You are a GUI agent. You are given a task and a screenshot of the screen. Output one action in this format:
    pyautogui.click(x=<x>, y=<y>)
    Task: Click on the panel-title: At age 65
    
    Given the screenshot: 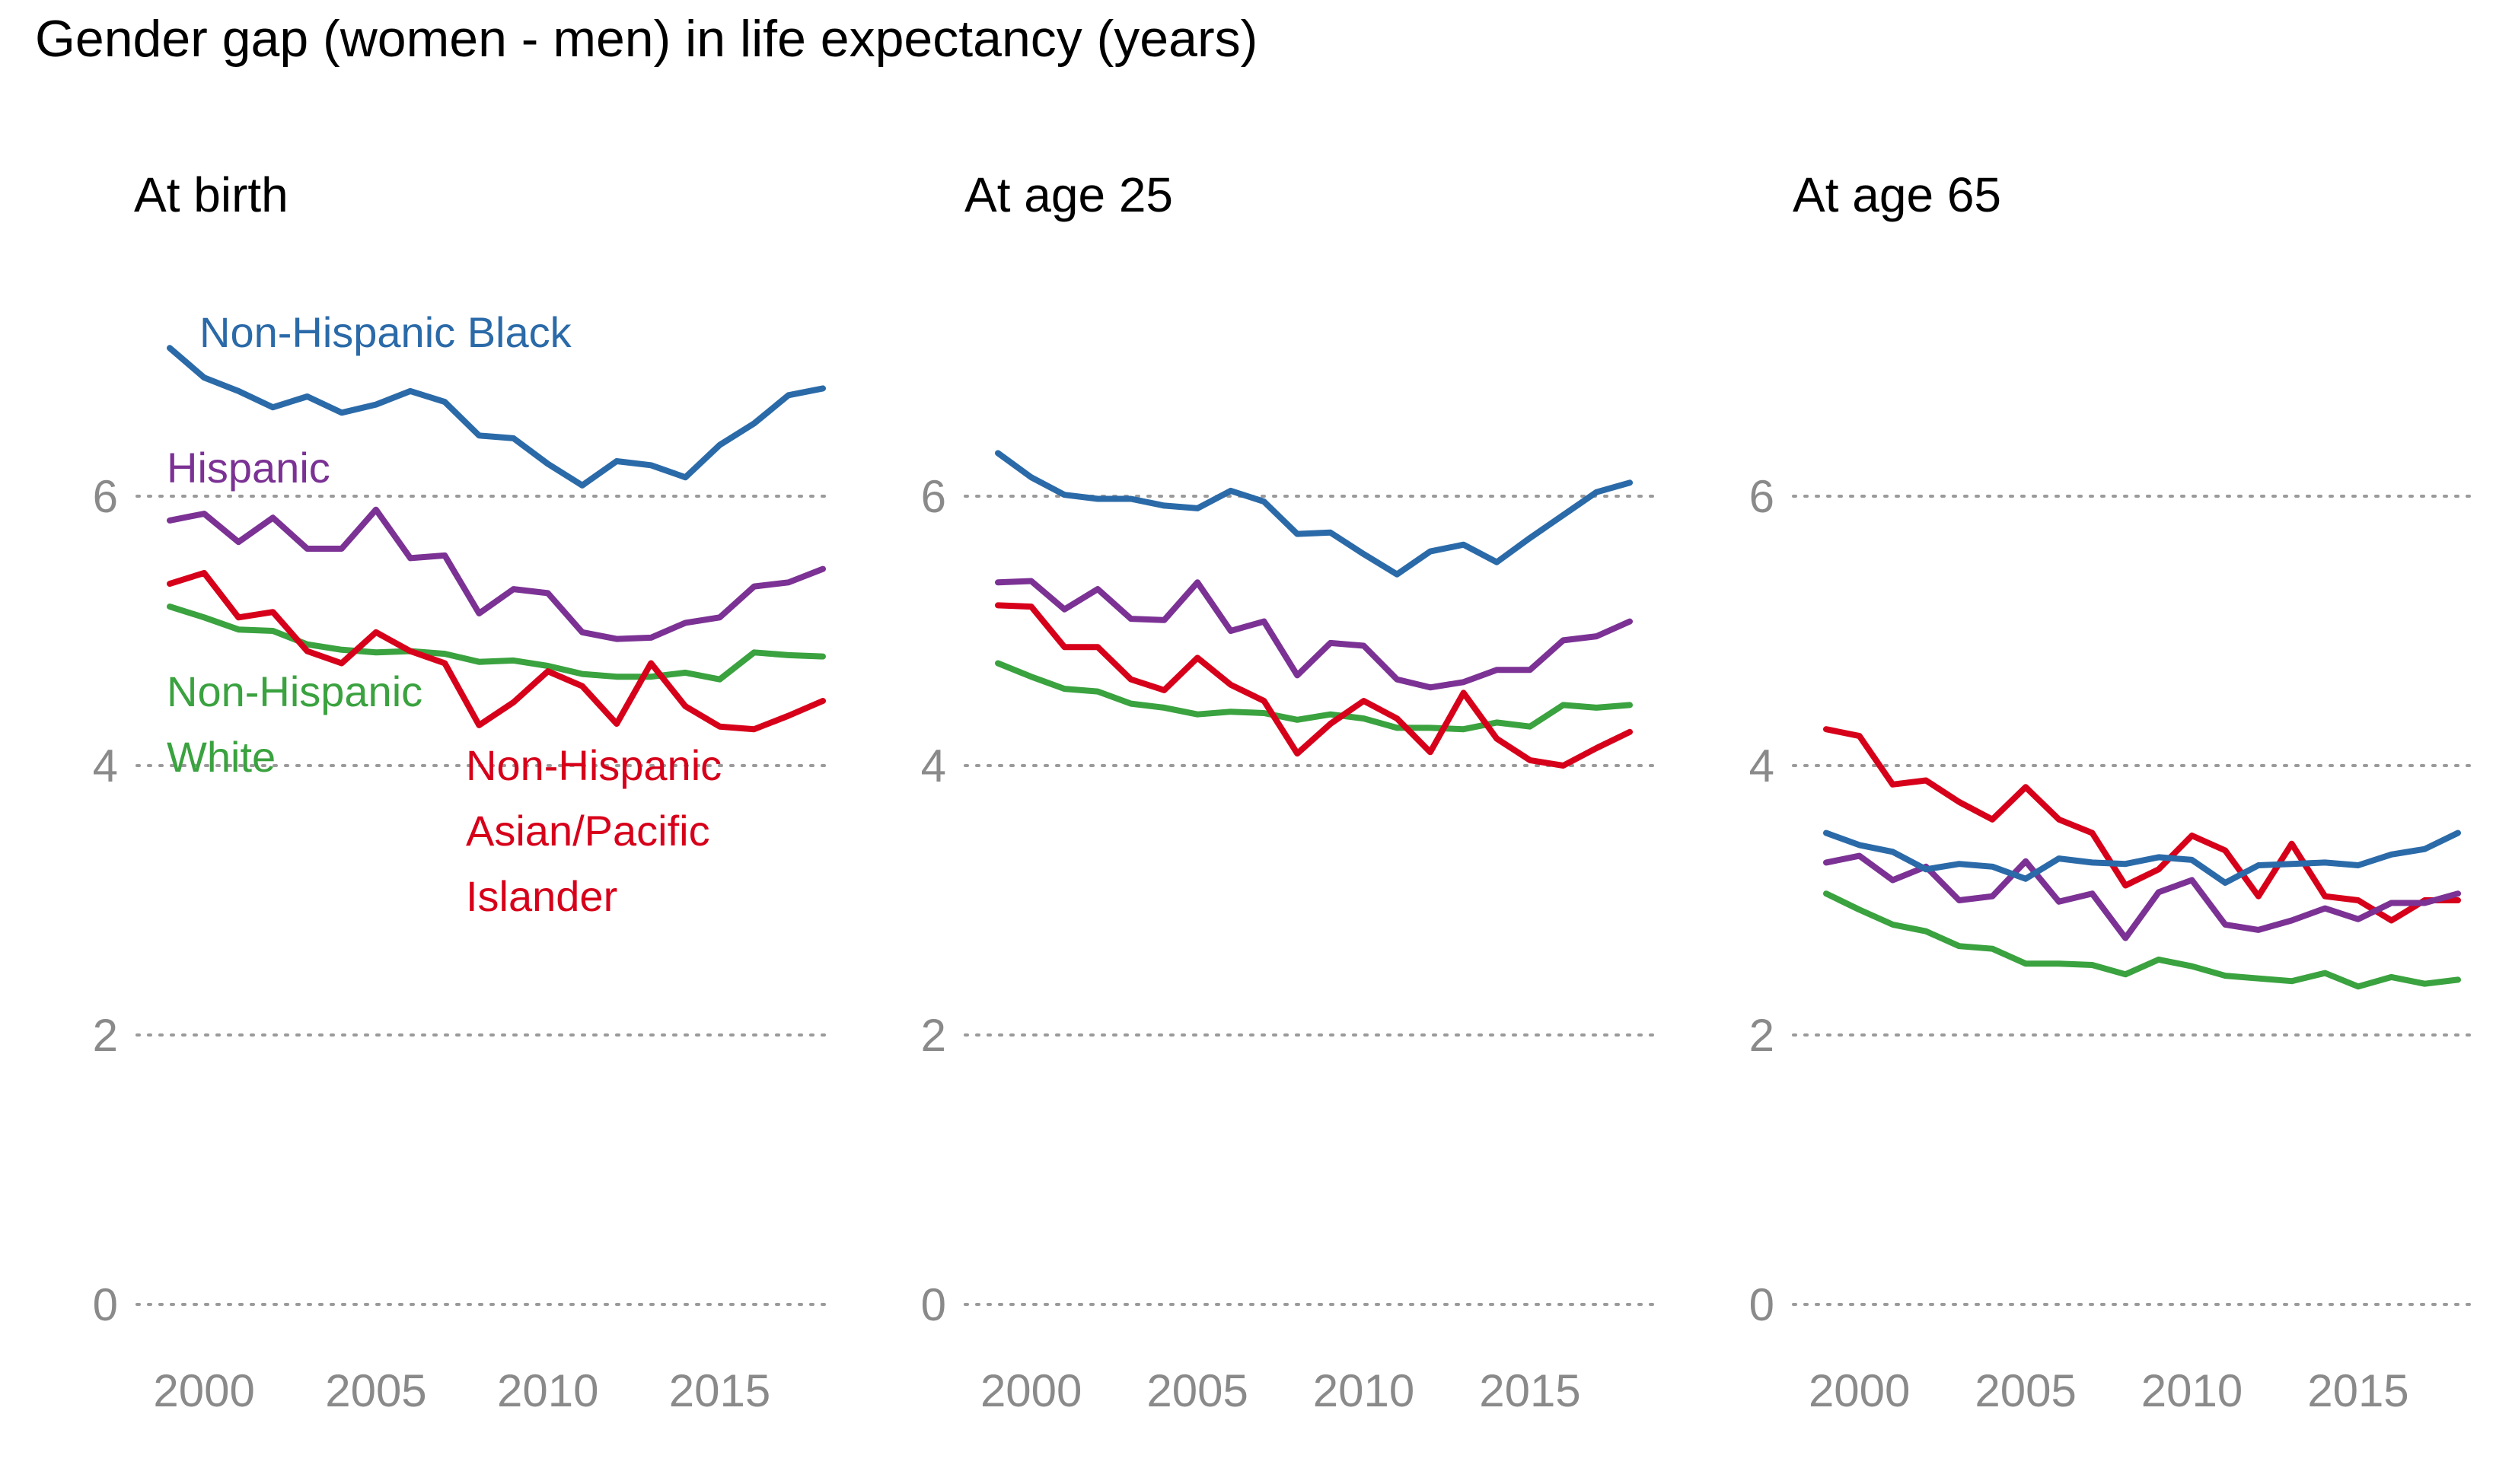 What is the action you would take?
    pyautogui.click(x=1897, y=194)
    